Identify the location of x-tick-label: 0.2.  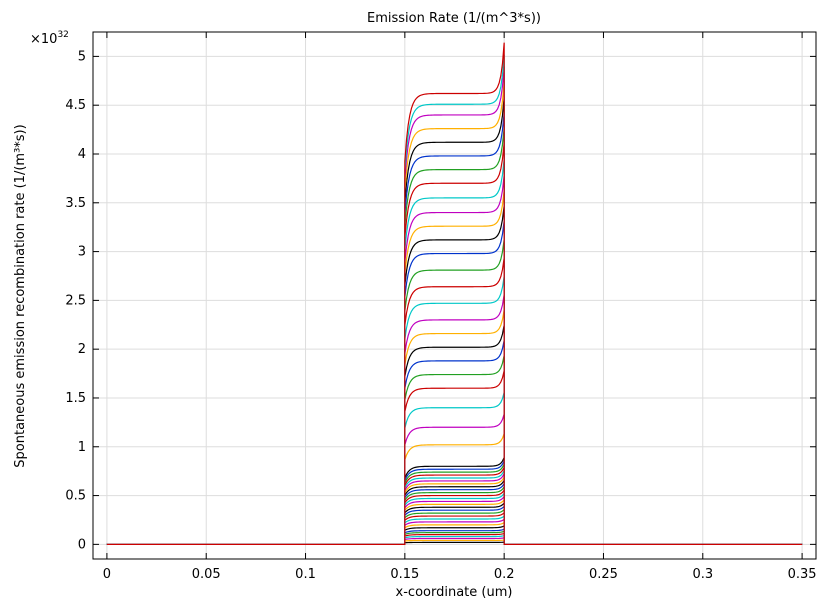
(504, 574).